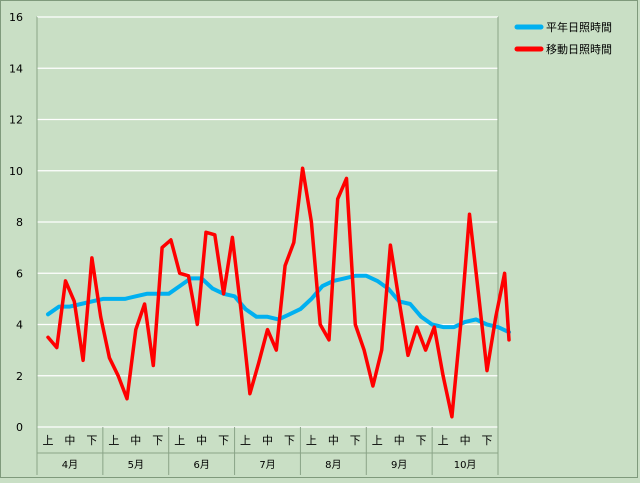  What do you see at coordinates (19, 427) in the screenshot?
I see `y-tick-label: 0` at bounding box center [19, 427].